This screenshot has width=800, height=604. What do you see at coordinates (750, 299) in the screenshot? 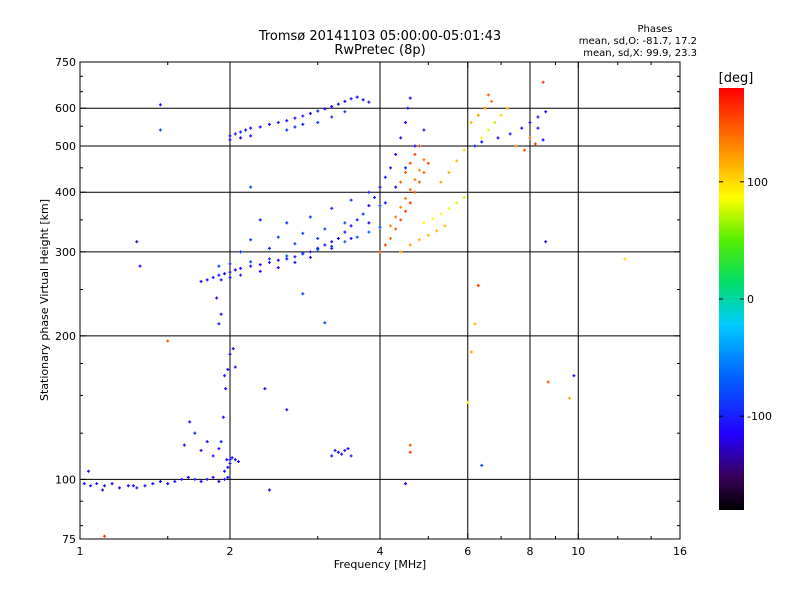
I see `colorbar-tick-label: 0` at bounding box center [750, 299].